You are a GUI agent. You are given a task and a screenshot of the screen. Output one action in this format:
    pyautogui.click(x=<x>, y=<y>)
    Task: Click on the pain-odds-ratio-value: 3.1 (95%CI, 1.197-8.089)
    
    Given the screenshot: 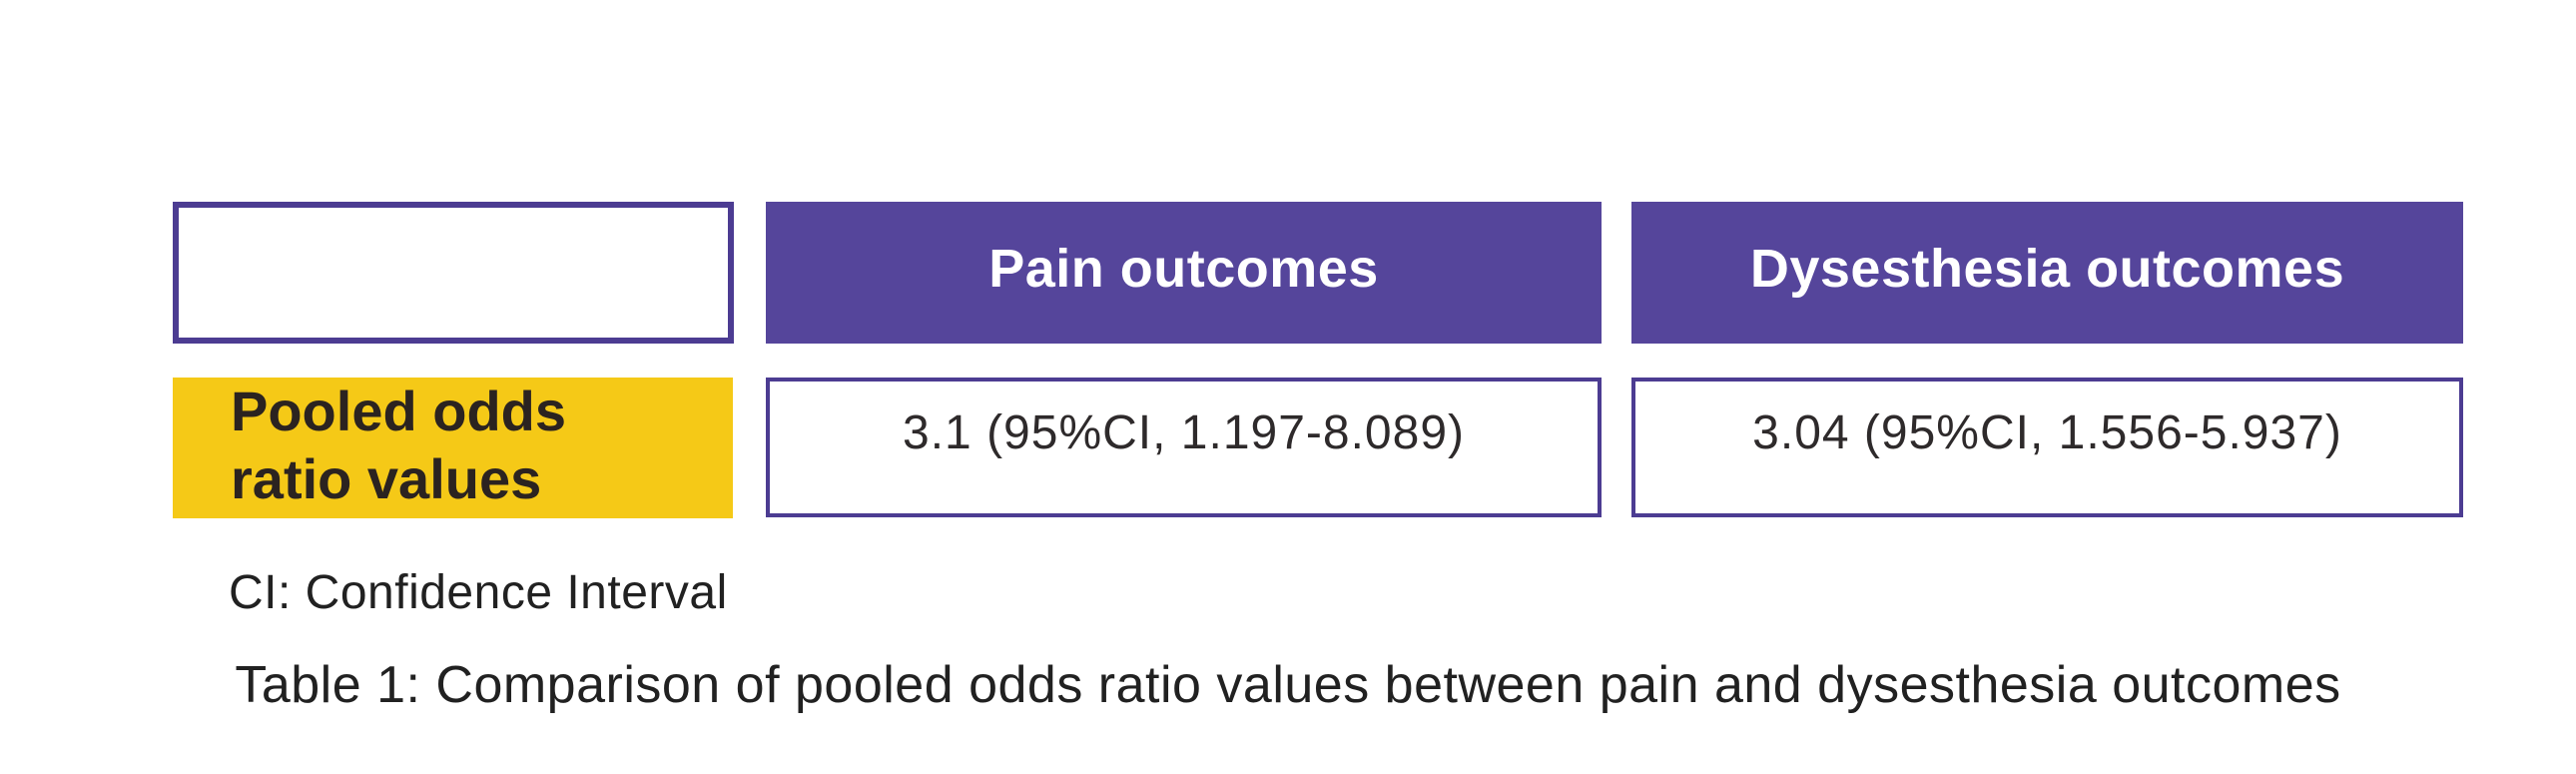 What is the action you would take?
    pyautogui.click(x=1184, y=432)
    